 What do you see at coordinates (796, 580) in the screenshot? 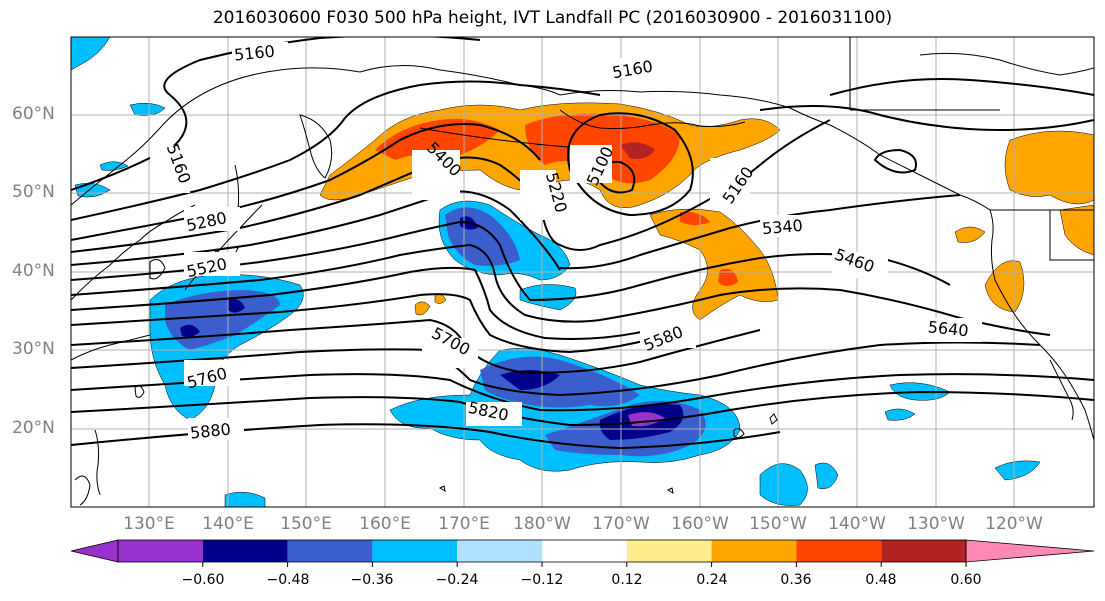
I see `colorbar-tick-label: 0.36` at bounding box center [796, 580].